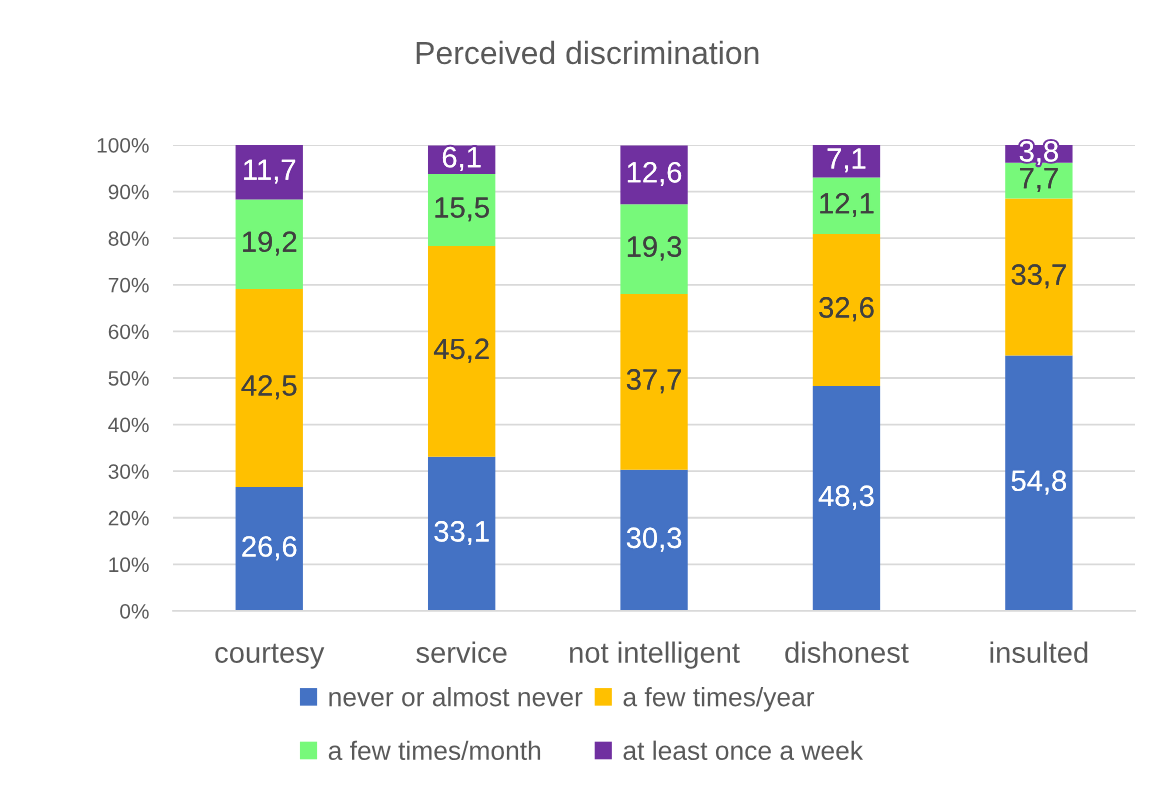 The image size is (1156, 785). I want to click on legend-label: never or almost never, so click(456, 697).